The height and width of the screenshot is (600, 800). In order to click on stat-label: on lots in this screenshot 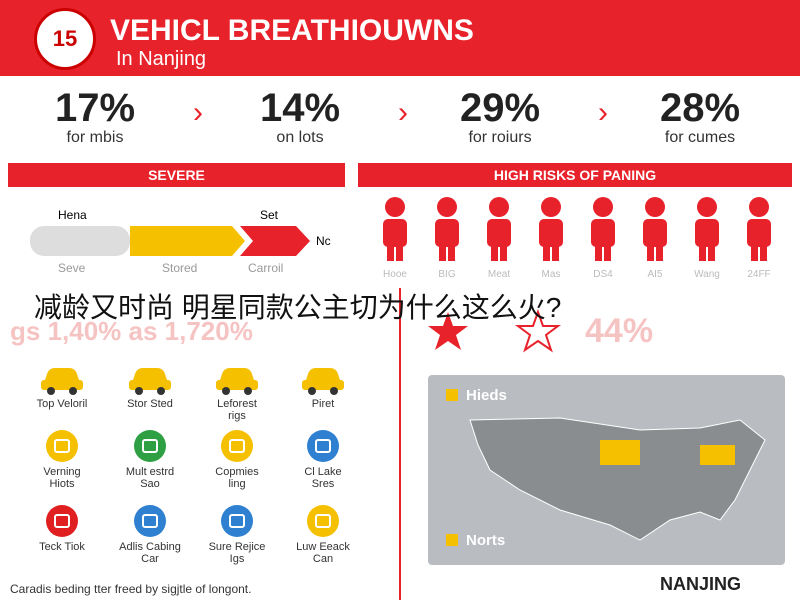, I will do `click(300, 137)`.